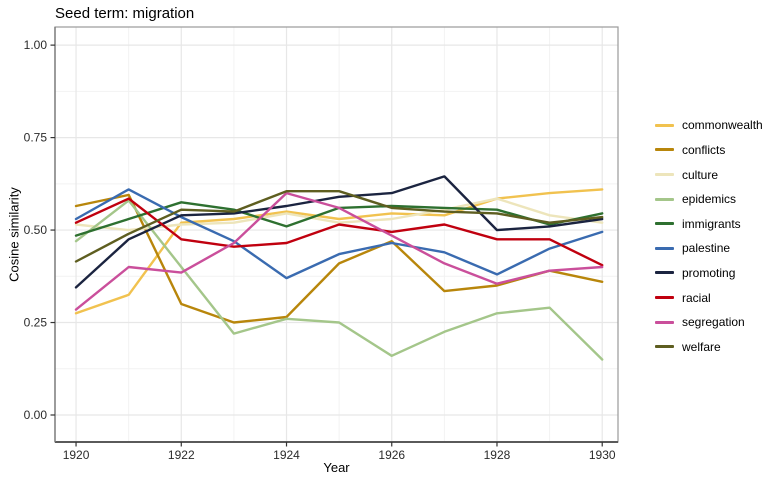 This screenshot has height=477, width=765. What do you see at coordinates (664, 322) in the screenshot?
I see `legend-swatch-segregation` at bounding box center [664, 322].